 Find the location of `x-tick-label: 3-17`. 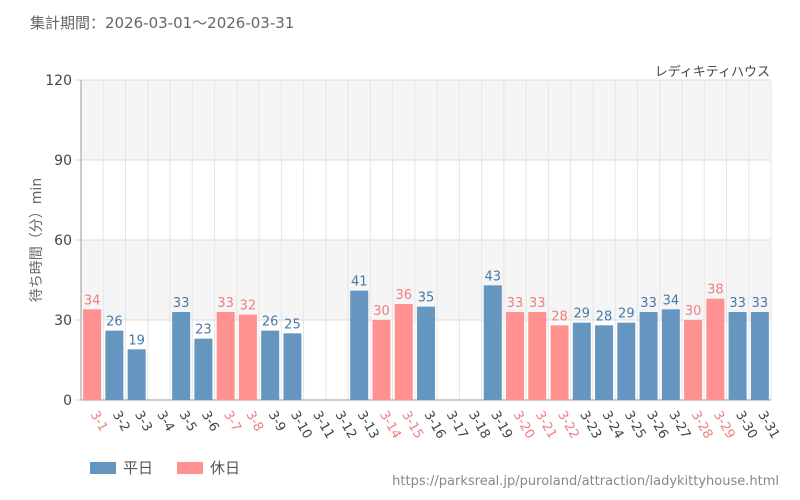

x-tick-label: 3-17 is located at coordinates (457, 425).